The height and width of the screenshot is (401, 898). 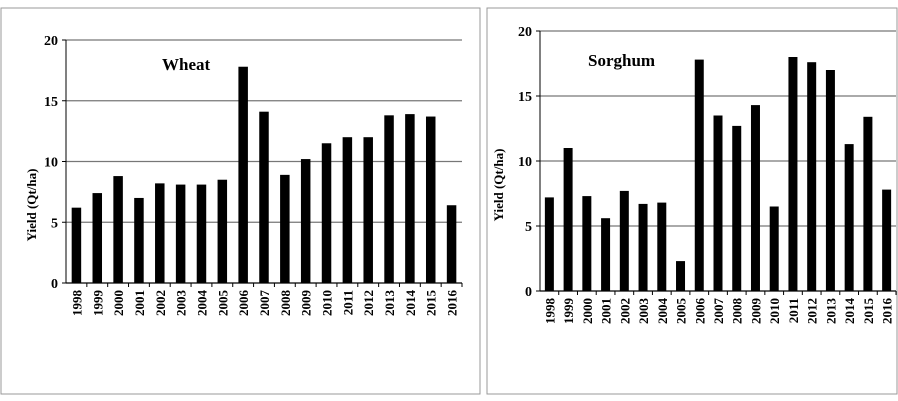 What do you see at coordinates (51, 163) in the screenshot?
I see `wheat-y-tick-label: 10` at bounding box center [51, 163].